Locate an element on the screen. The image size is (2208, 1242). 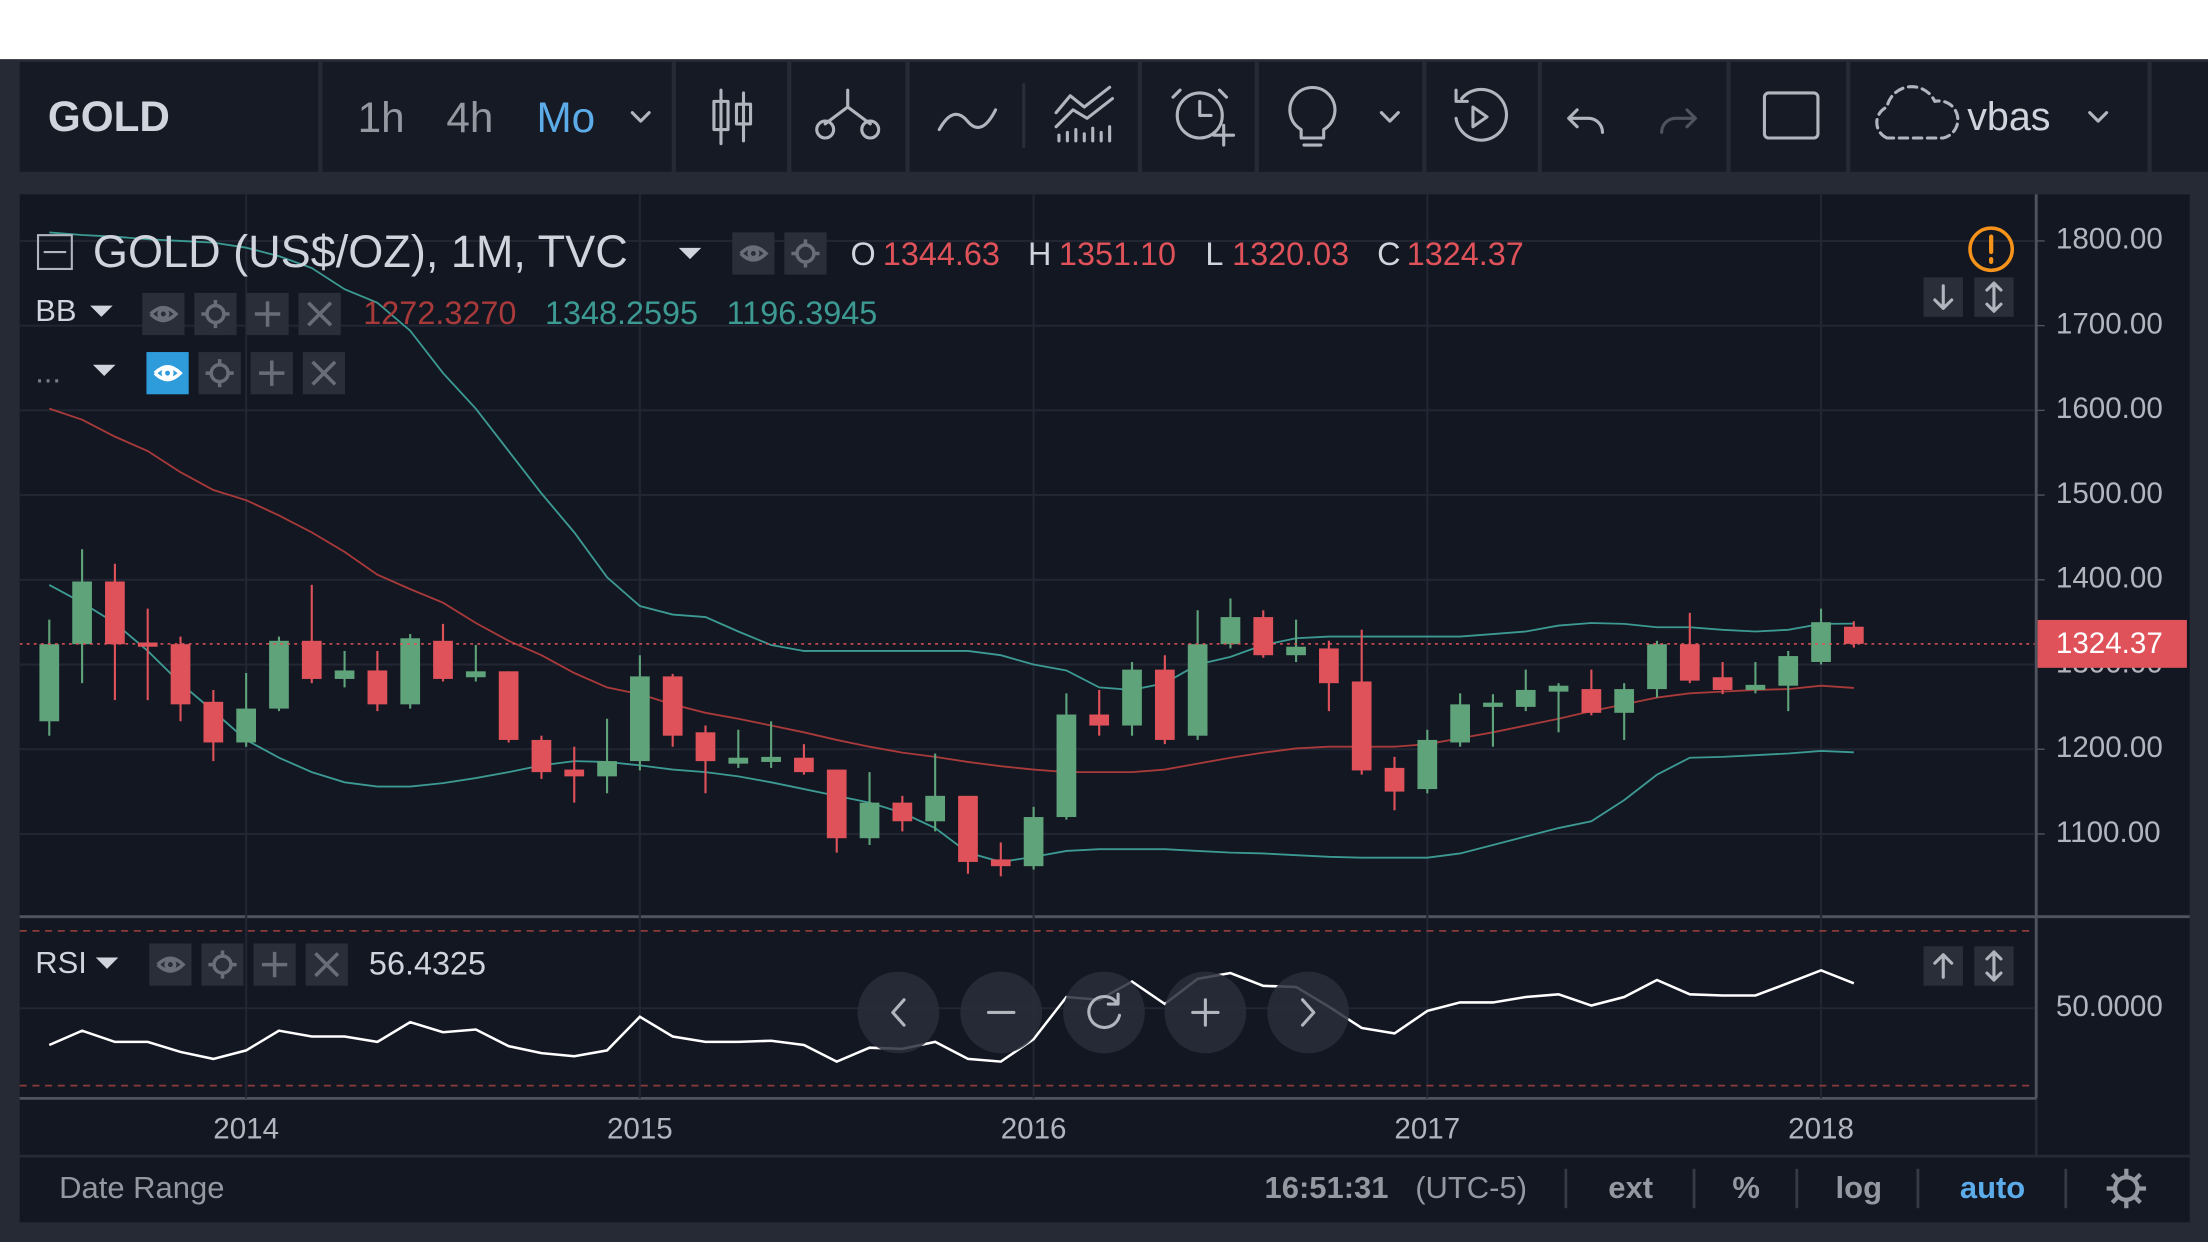
last-price-box is located at coordinates (2112, 643).